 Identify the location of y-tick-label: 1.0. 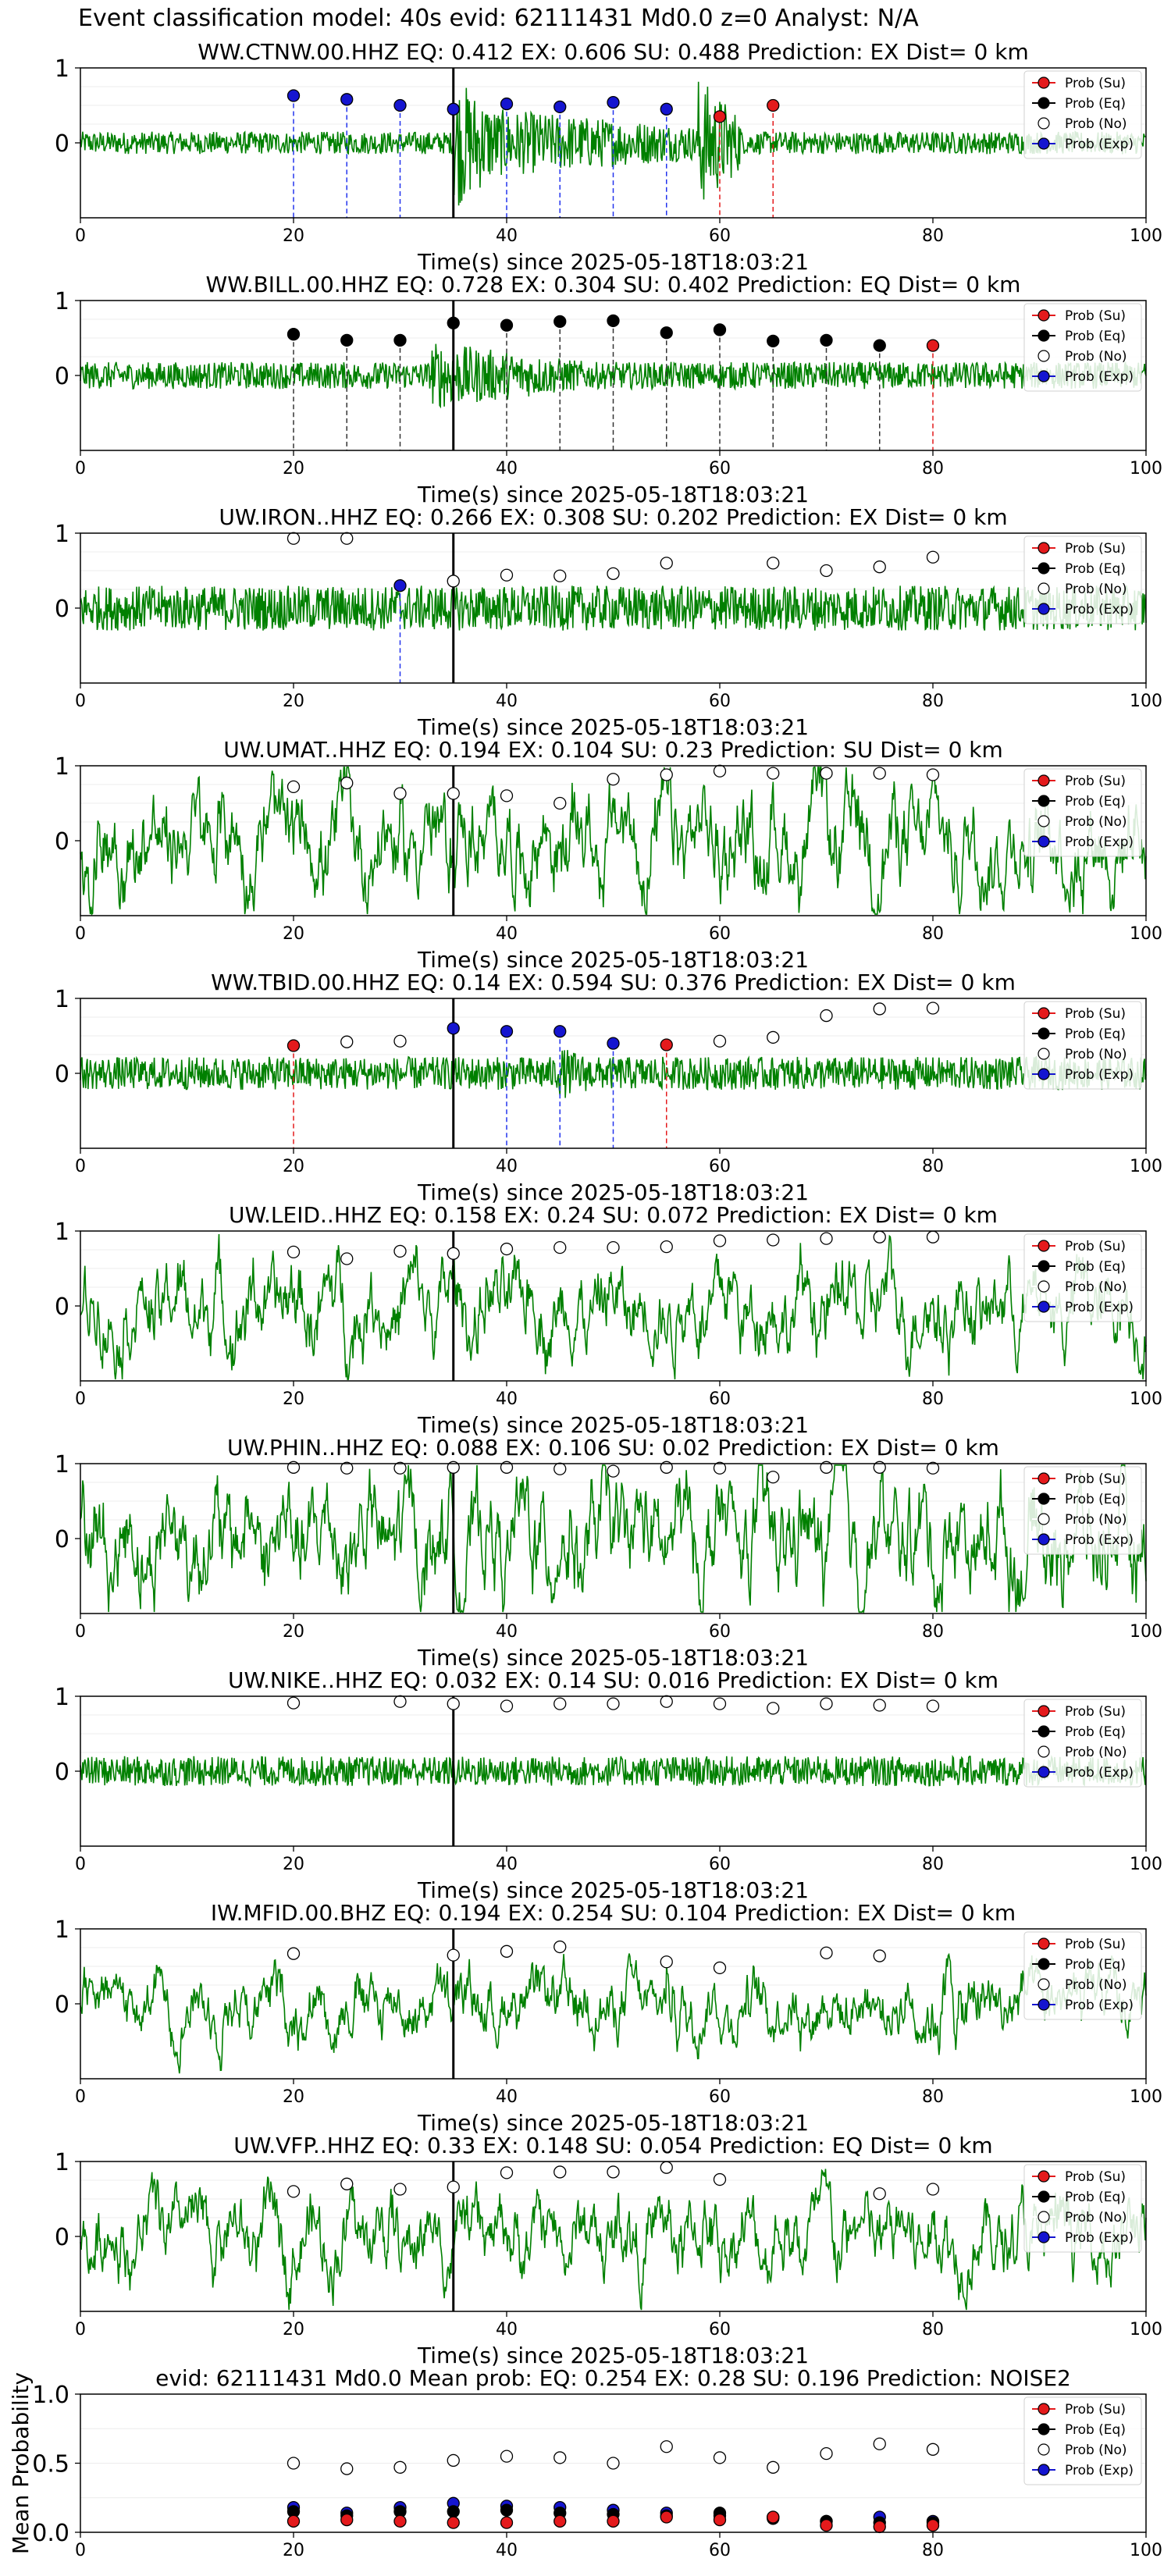
(51, 2395).